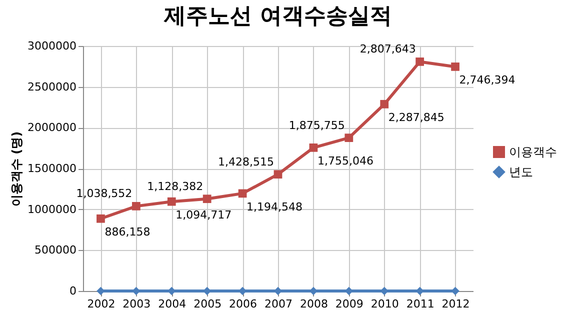 This screenshot has height=333, width=574. Describe the element at coordinates (487, 80) in the screenshot. I see `data-label: 2,746,394` at that location.